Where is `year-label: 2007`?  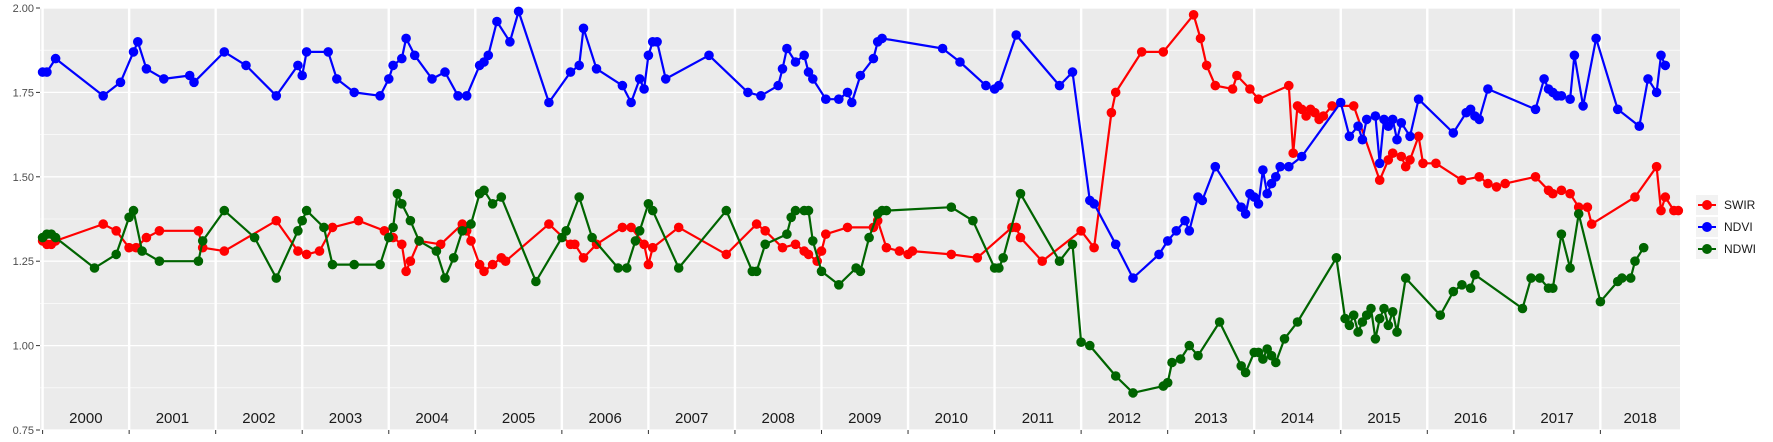 year-label: 2007 is located at coordinates (691, 418).